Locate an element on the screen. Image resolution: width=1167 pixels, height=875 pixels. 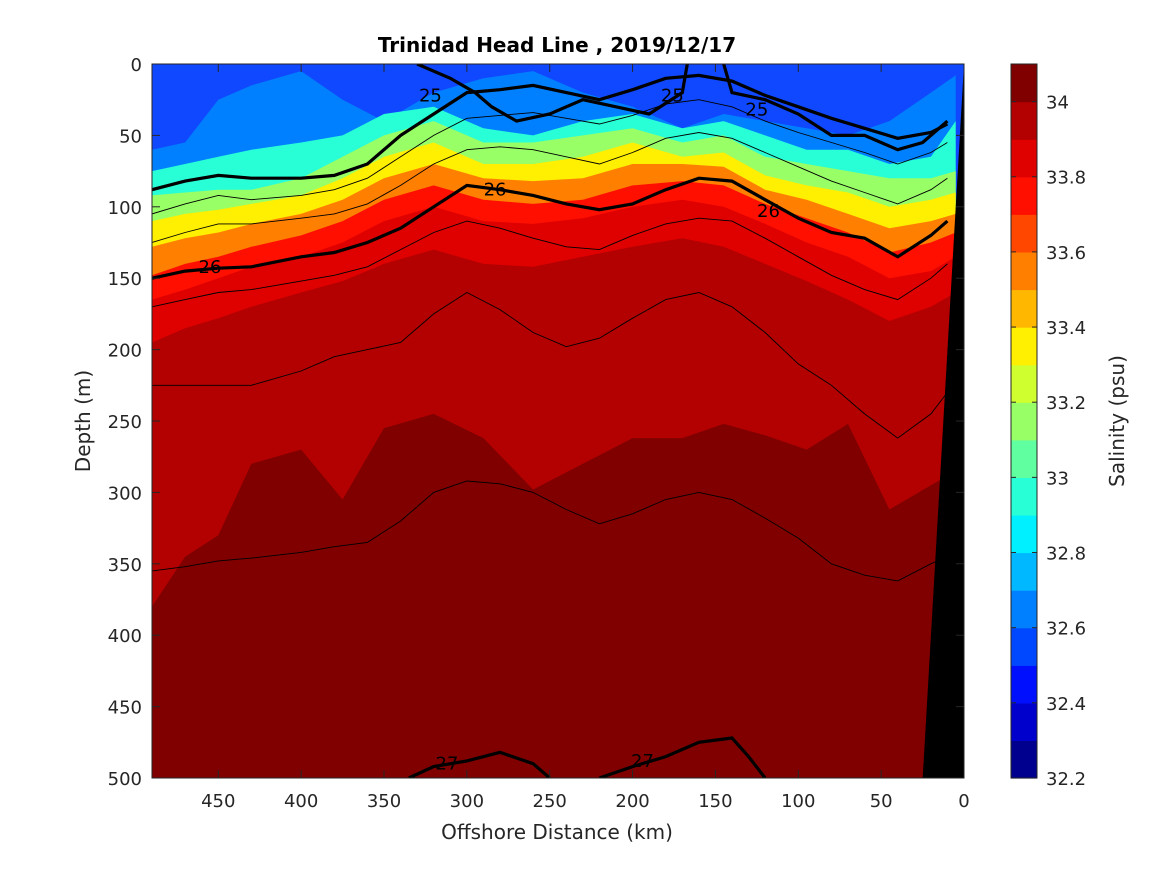
y-tick-label: 450 is located at coordinates (125, 708).